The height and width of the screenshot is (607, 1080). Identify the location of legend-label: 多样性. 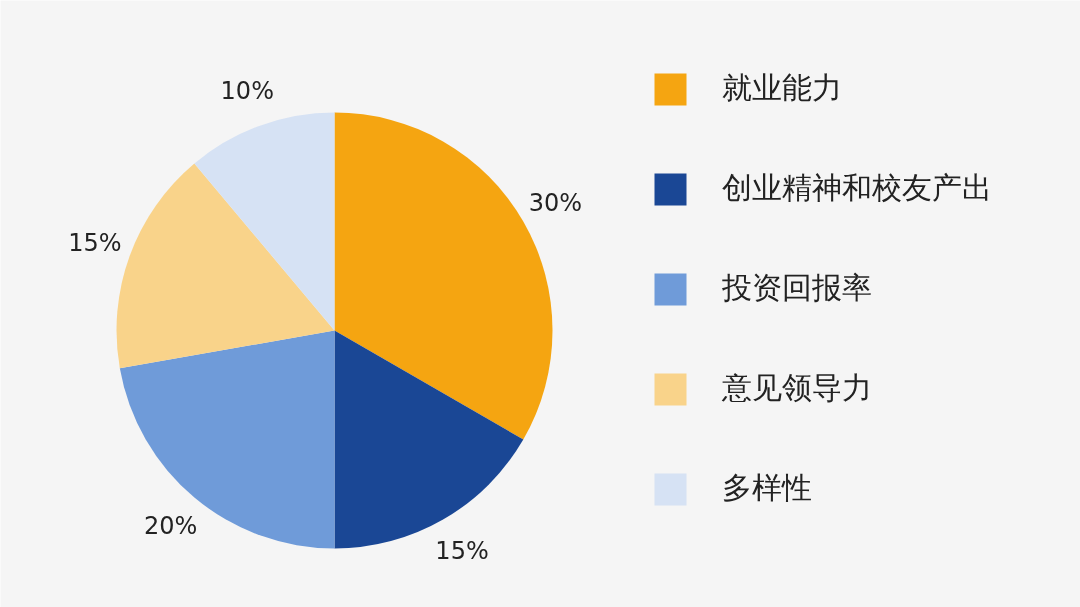
(767, 488).